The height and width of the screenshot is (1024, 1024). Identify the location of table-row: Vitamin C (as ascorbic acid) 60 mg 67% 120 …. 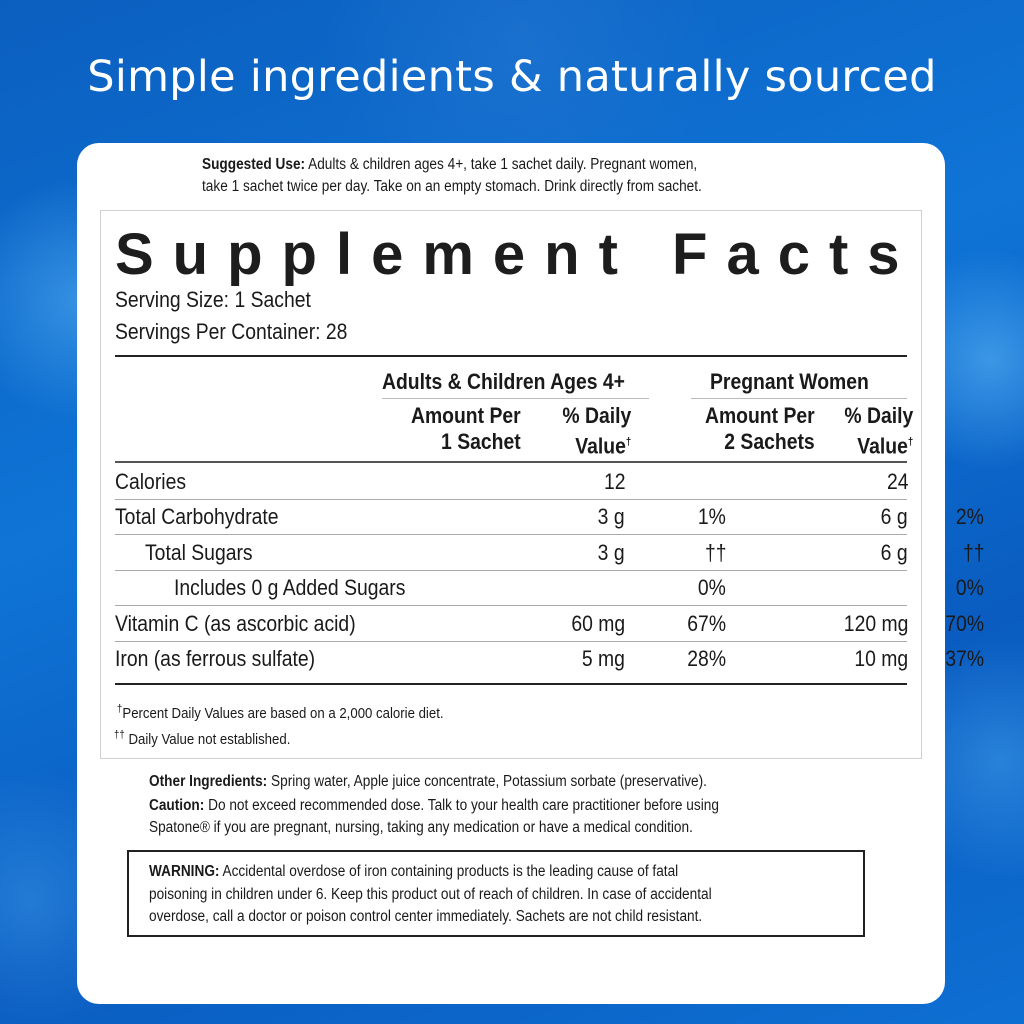
(549, 624).